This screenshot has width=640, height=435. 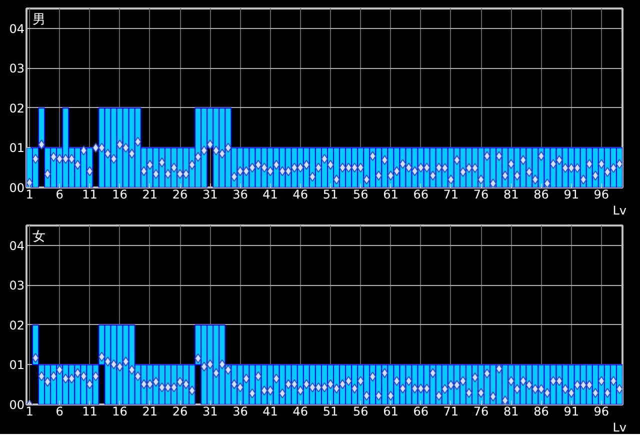 What do you see at coordinates (39, 237) in the screenshot?
I see `chart-title: 女` at bounding box center [39, 237].